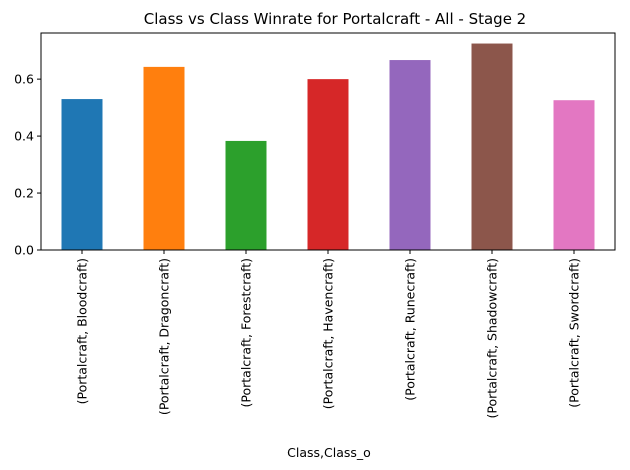  Describe the element at coordinates (492, 338) in the screenshot. I see `x-tick-label: (Portalcraft, Shadowcraft)` at that location.